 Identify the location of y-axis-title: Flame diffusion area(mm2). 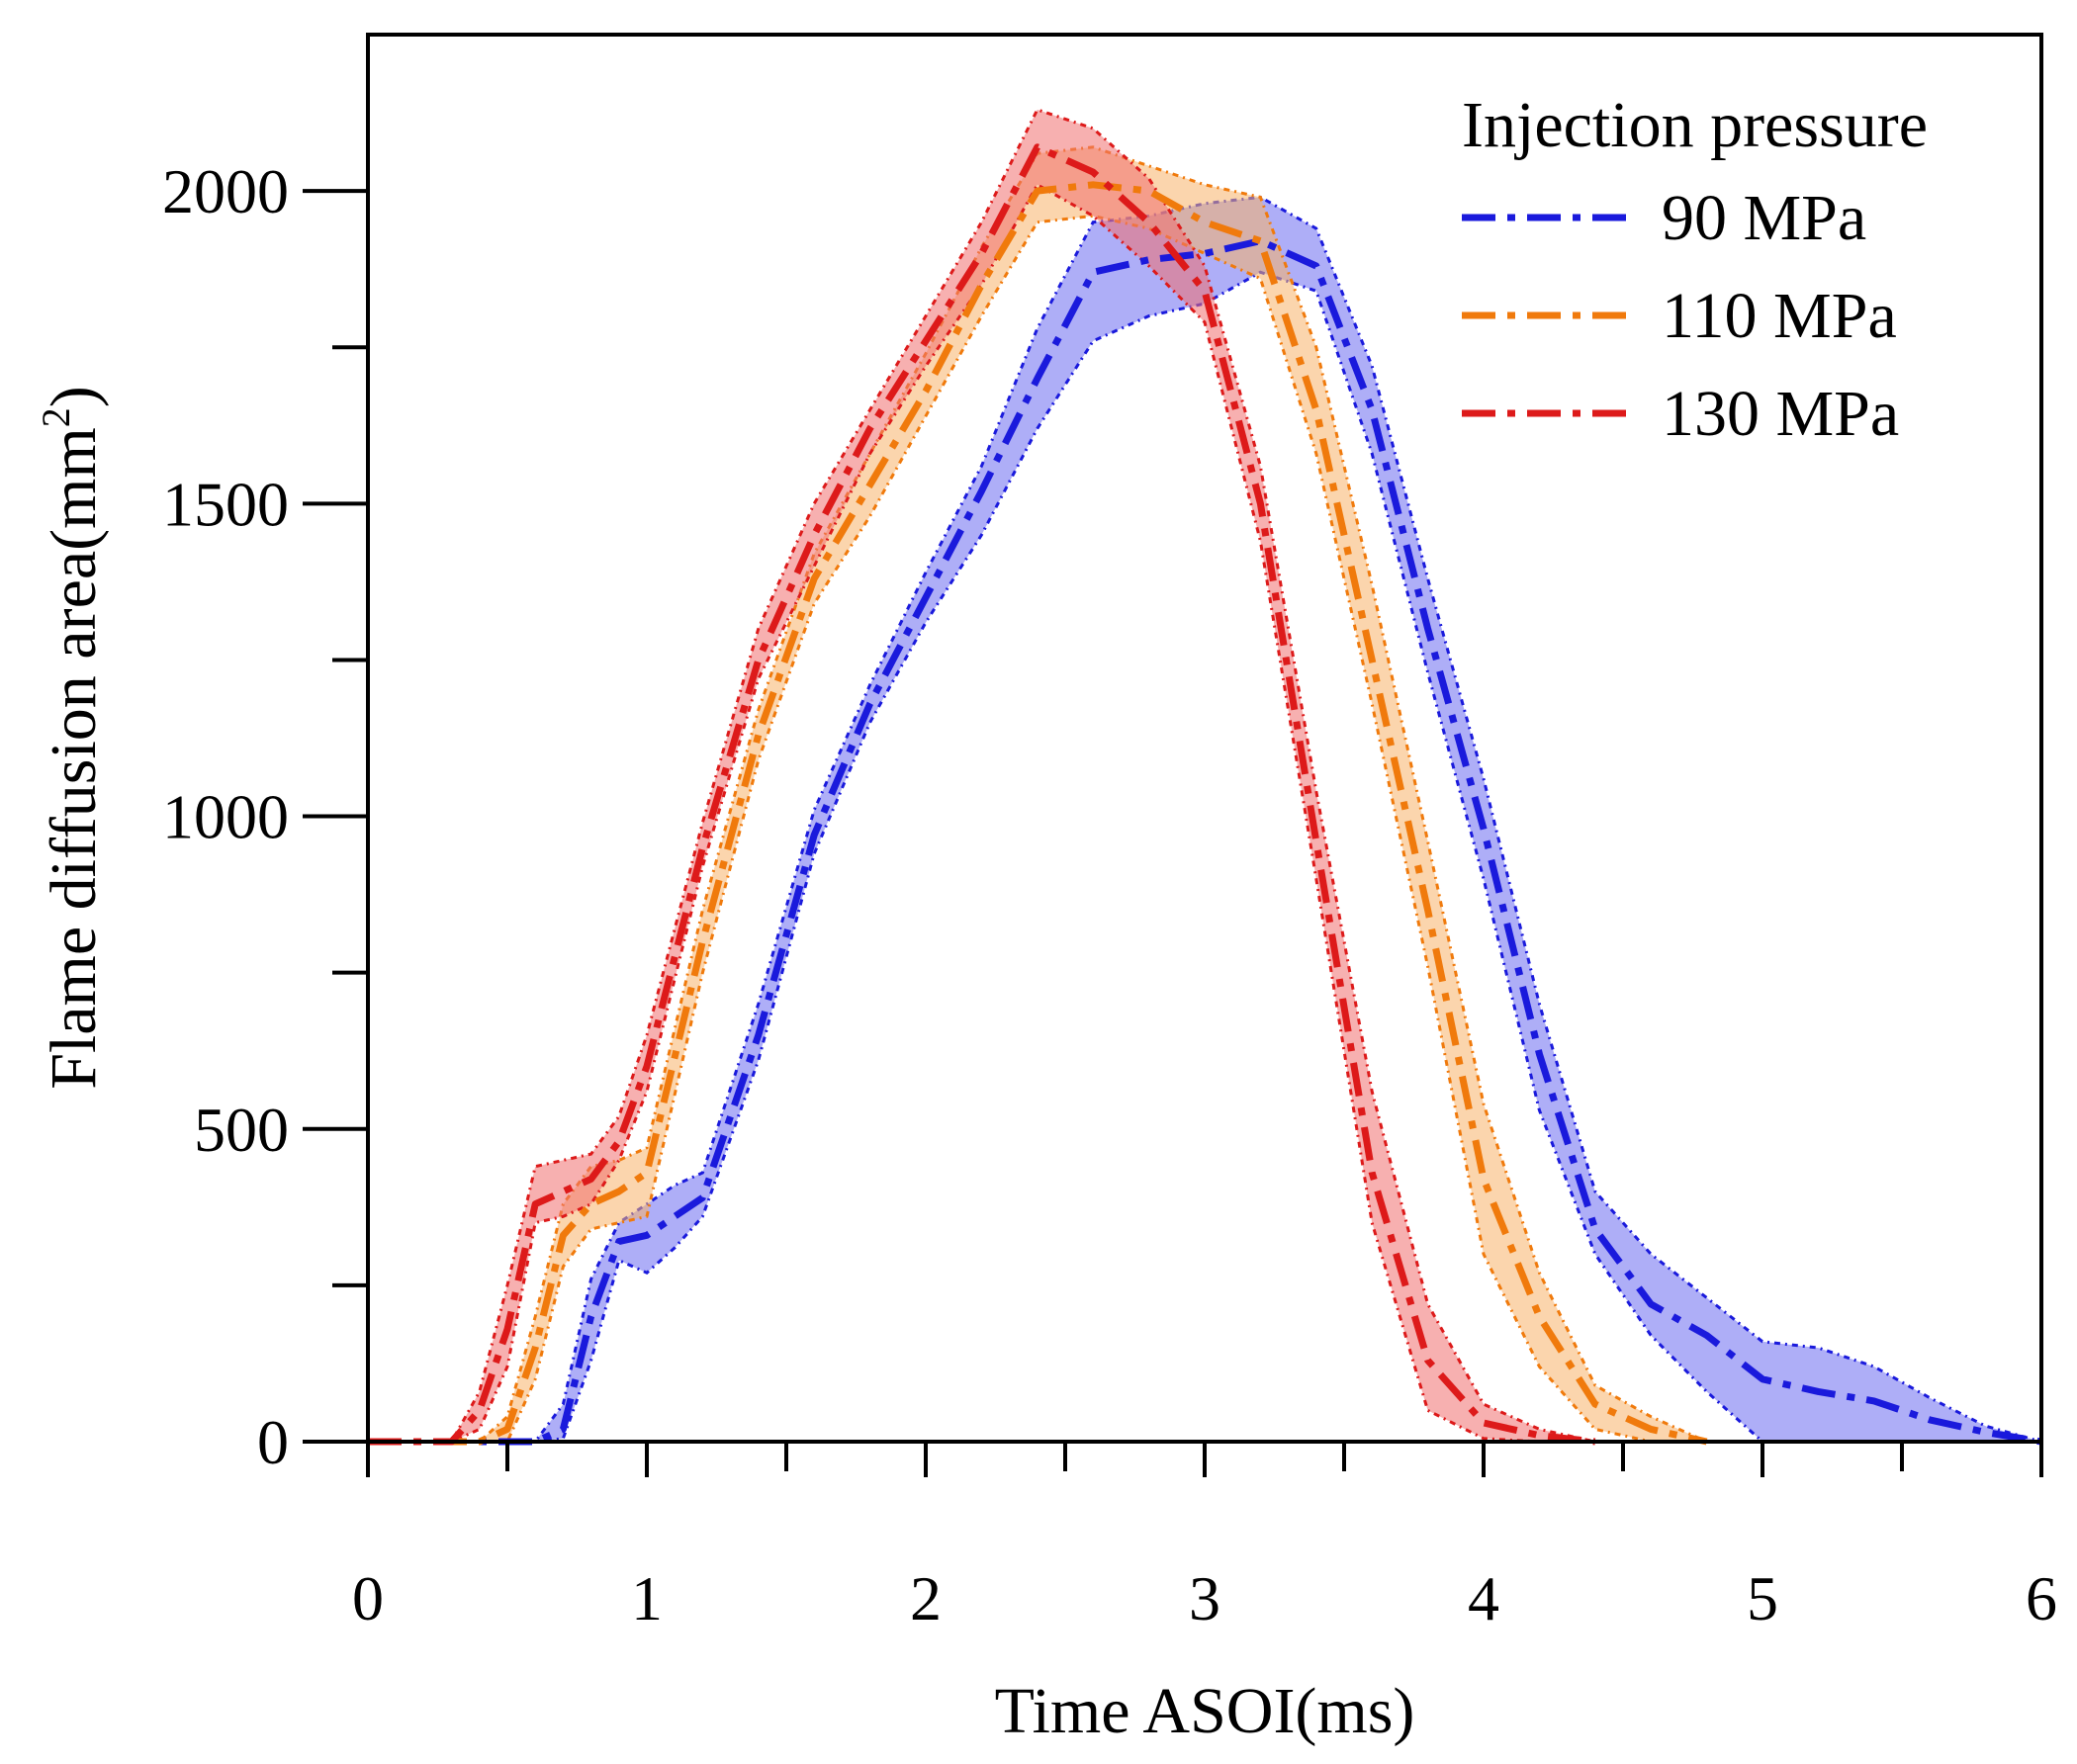
(72, 738).